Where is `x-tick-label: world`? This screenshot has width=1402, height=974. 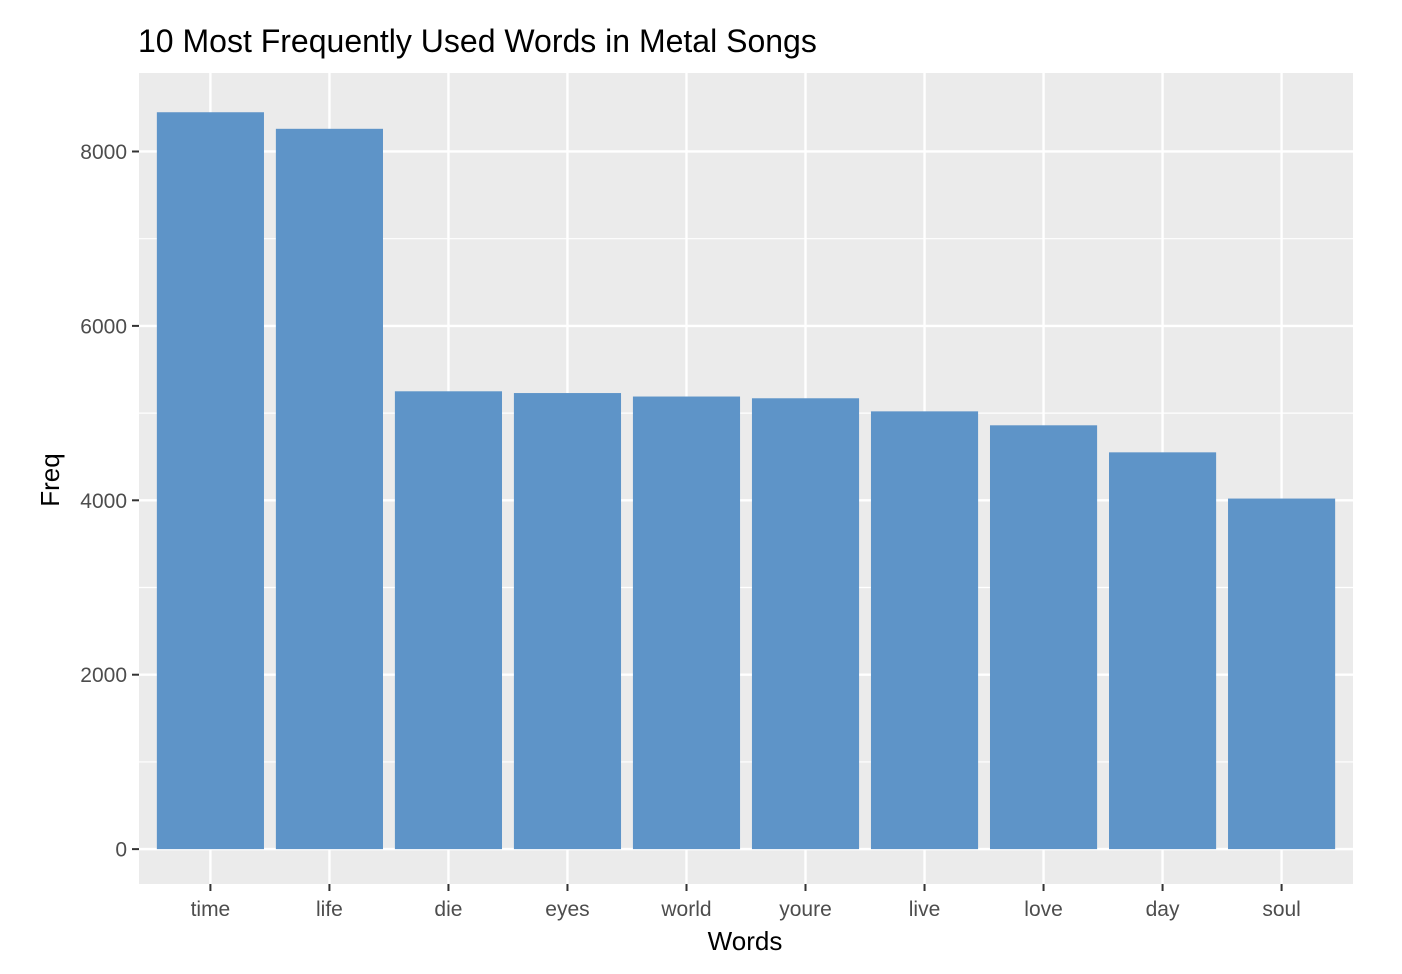
x-tick-label: world is located at coordinates (685, 909).